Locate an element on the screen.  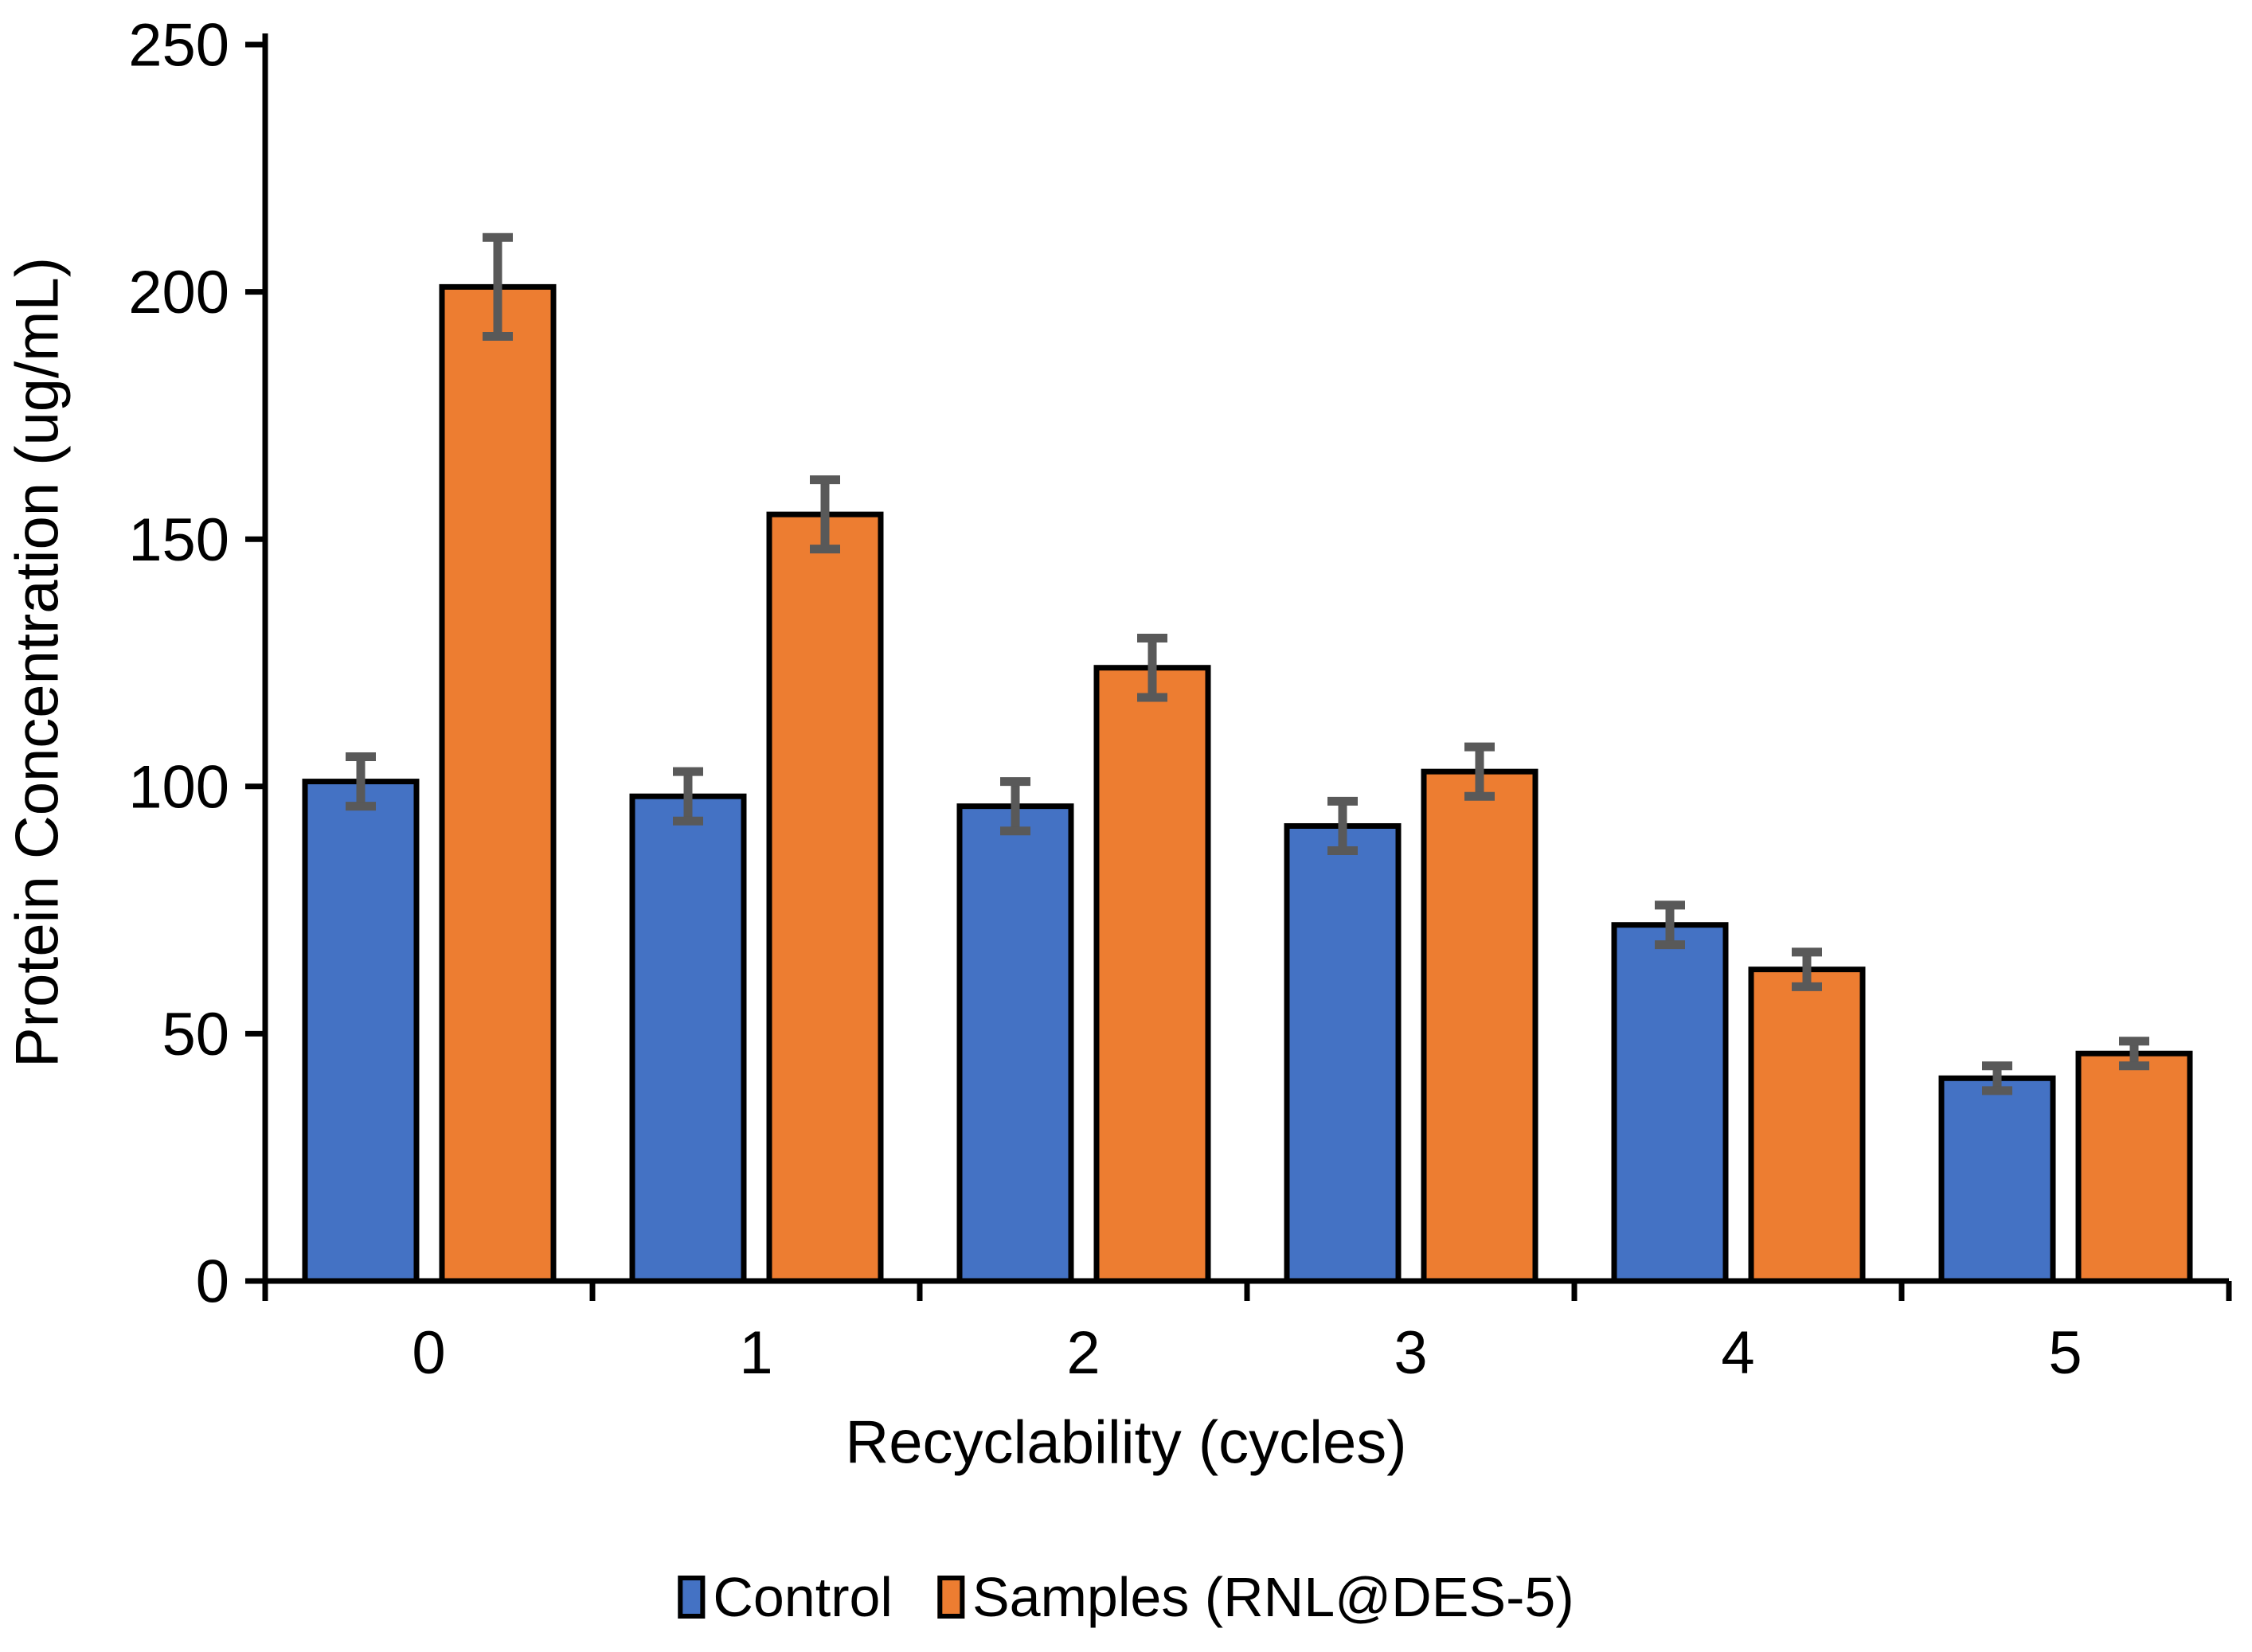
legend-label-control: Control is located at coordinates (803, 1597).